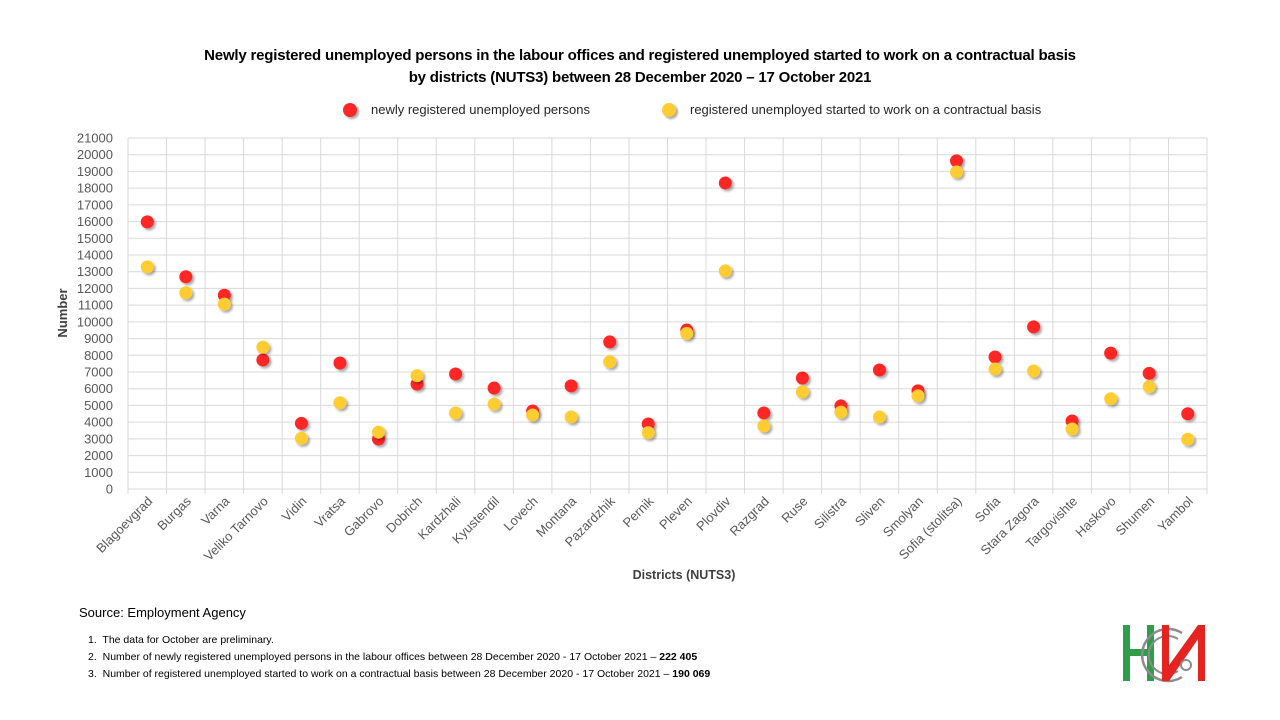 This screenshot has width=1280, height=720. What do you see at coordinates (92, 674) in the screenshot?
I see `footnote-number: 3.` at bounding box center [92, 674].